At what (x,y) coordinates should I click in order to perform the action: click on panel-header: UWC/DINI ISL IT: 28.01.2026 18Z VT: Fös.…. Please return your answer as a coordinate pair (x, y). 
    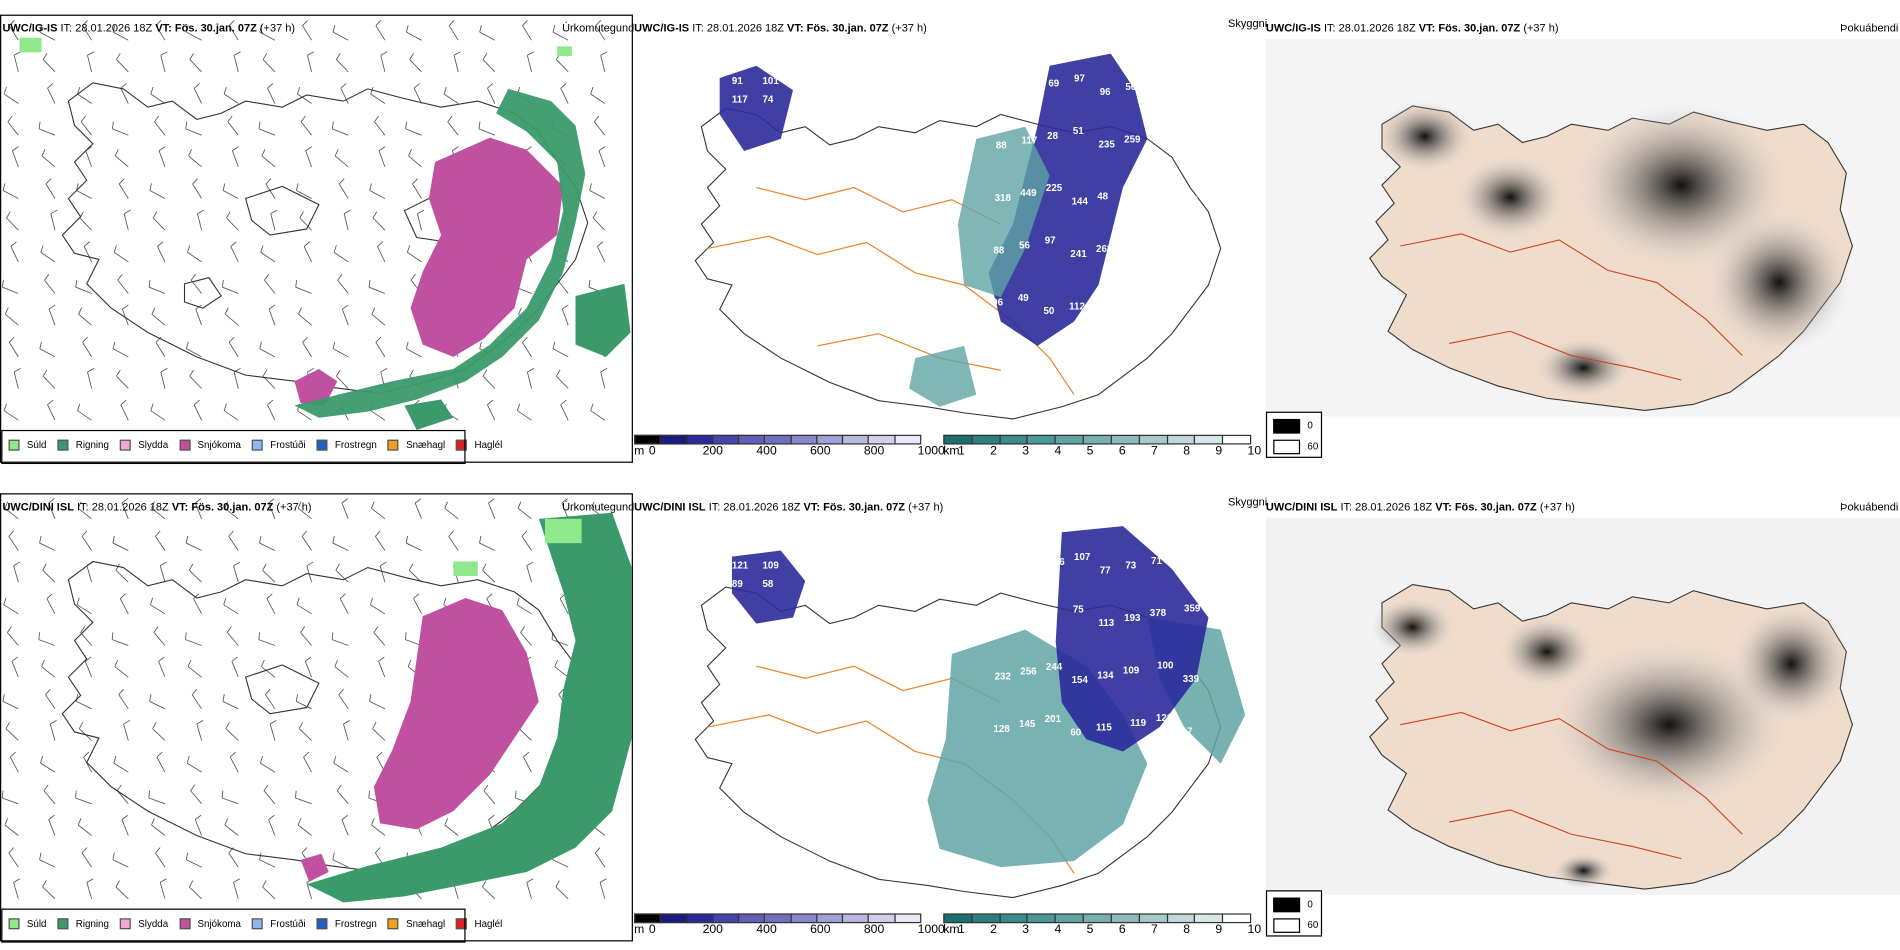
    Looking at the image, I should click on (788, 507).